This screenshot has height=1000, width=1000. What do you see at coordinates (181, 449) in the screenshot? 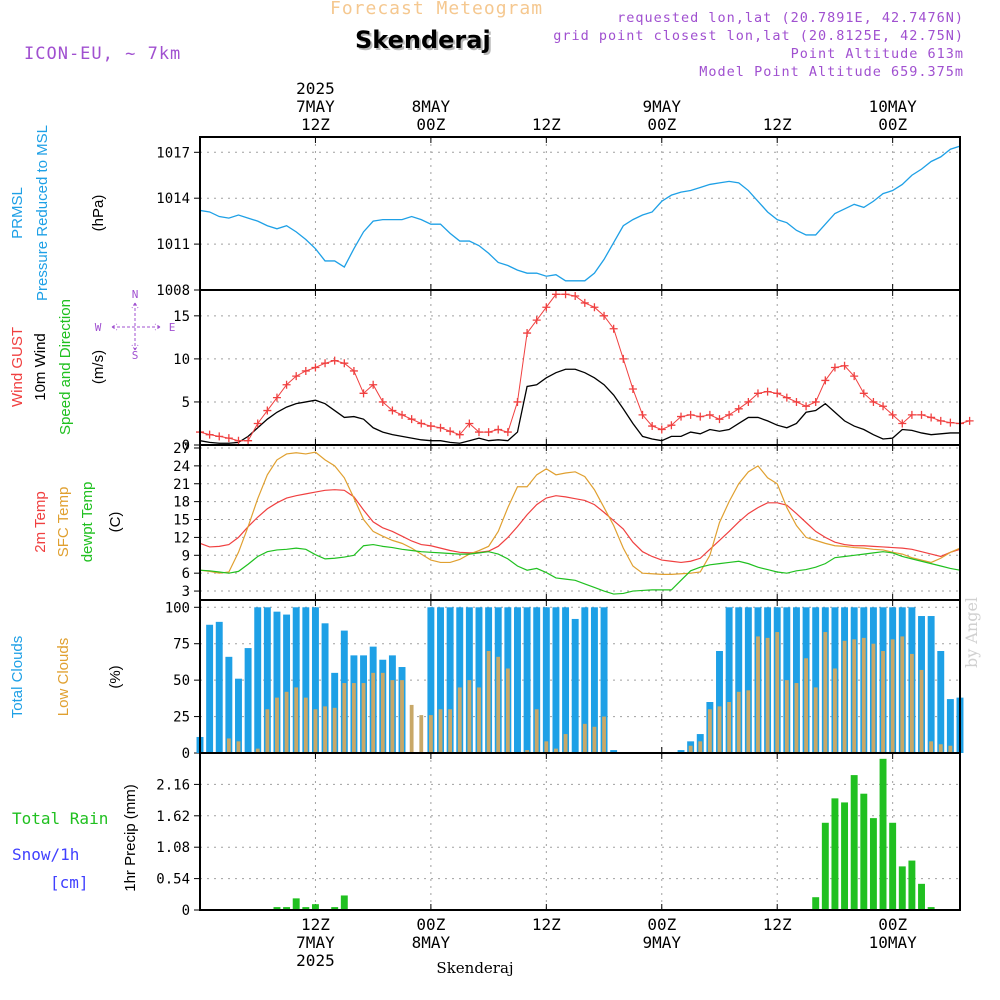
I see `y-tick-label: 27` at bounding box center [181, 449].